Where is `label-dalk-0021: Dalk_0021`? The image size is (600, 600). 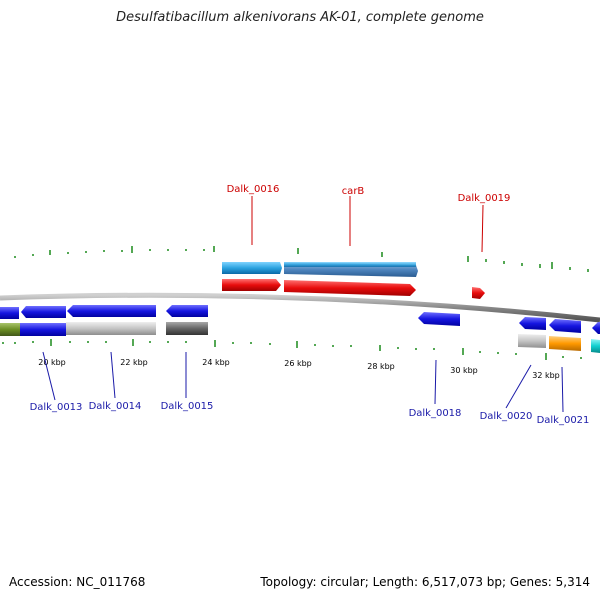
label-dalk-0021: Dalk_0021 is located at coordinates (563, 420).